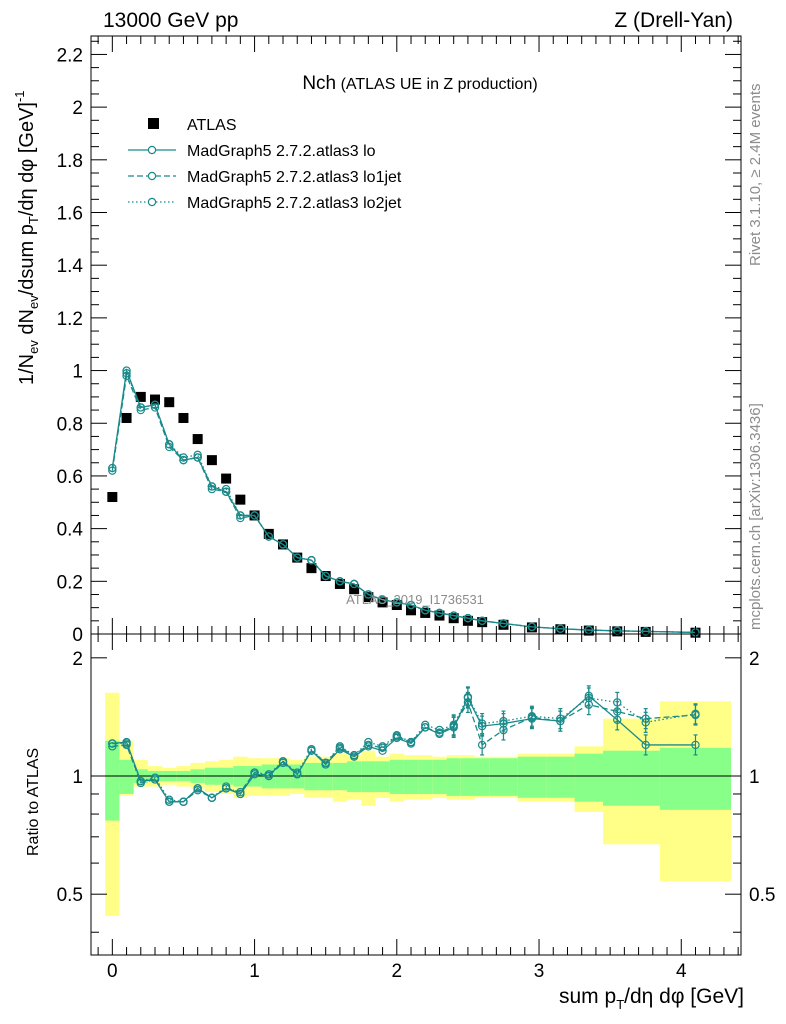 Image resolution: width=786 pixels, height=1024 pixels. I want to click on y-tick-label: 0.6, so click(70, 477).